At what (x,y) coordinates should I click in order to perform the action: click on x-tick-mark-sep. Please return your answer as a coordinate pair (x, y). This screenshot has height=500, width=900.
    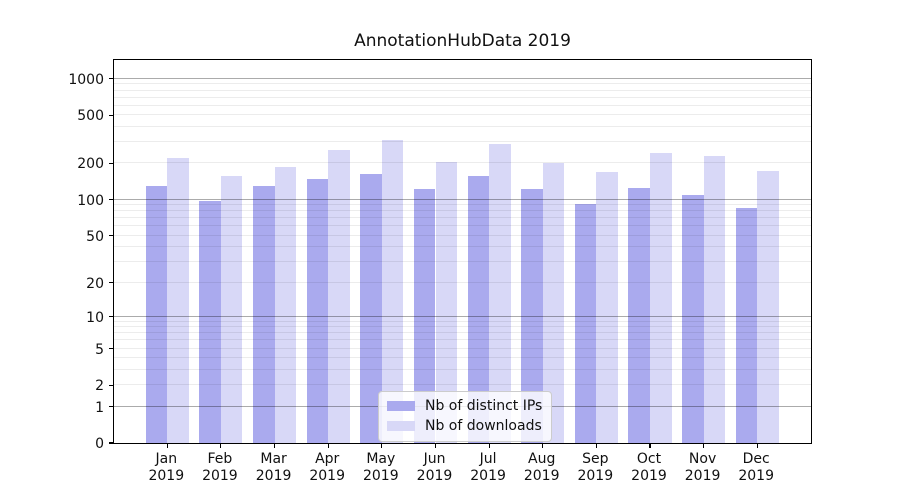
    Looking at the image, I should click on (596, 445).